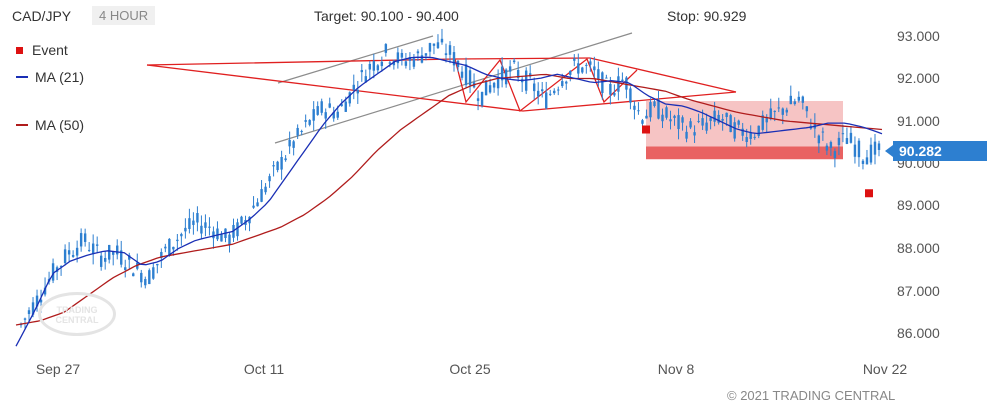 This screenshot has width=987, height=406. I want to click on event-marker, so click(869, 193).